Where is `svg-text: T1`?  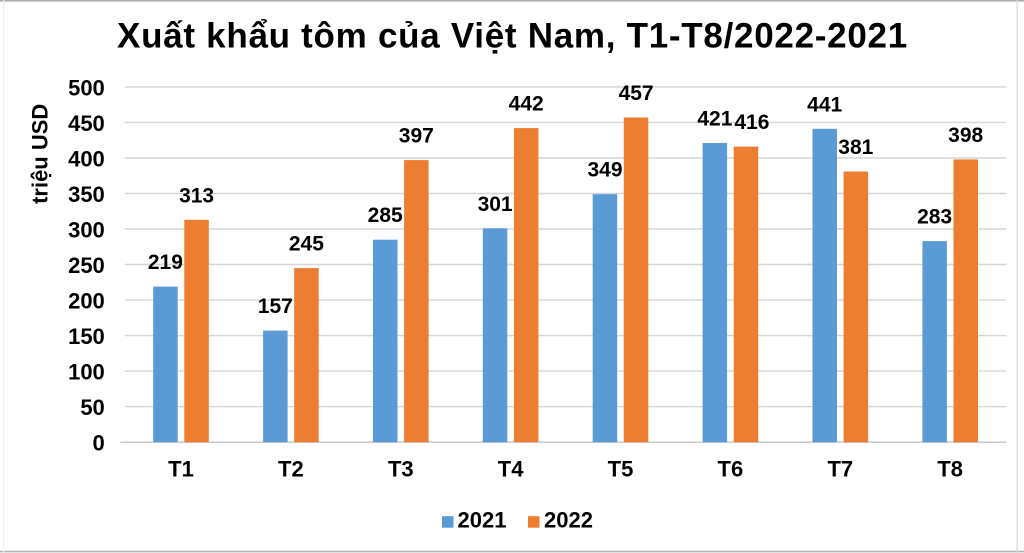 svg-text: T1 is located at coordinates (181, 469).